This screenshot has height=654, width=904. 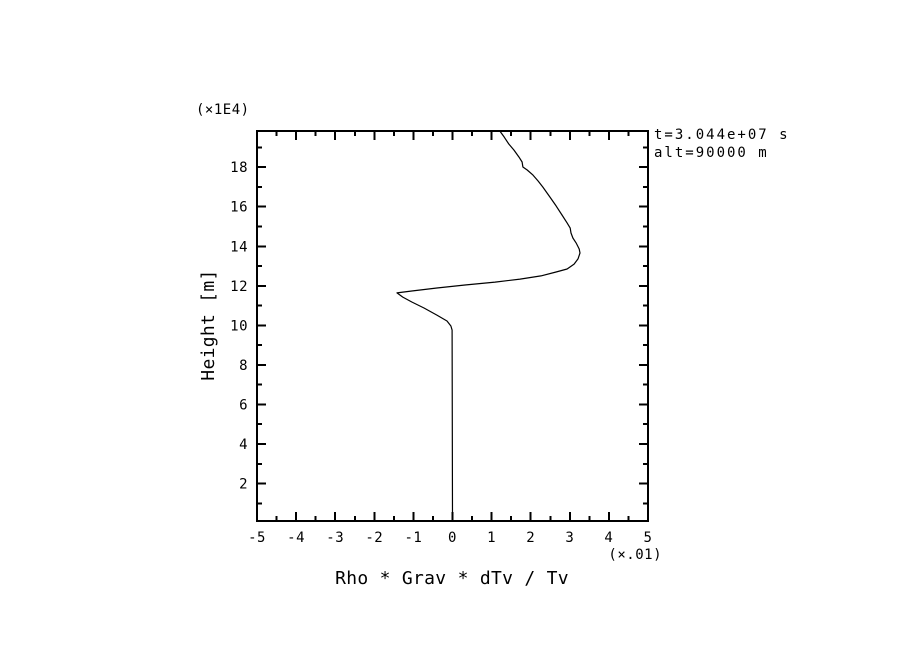 I want to click on y-tick-label: 4, so click(x=243, y=445).